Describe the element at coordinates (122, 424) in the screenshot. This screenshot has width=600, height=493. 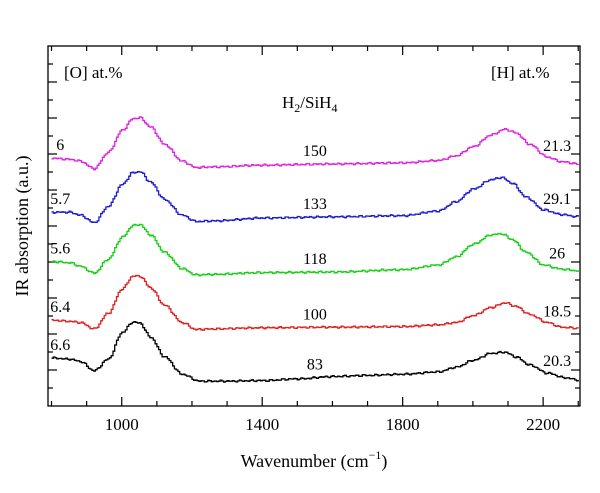
I see `x-tick-label: 1000` at that location.